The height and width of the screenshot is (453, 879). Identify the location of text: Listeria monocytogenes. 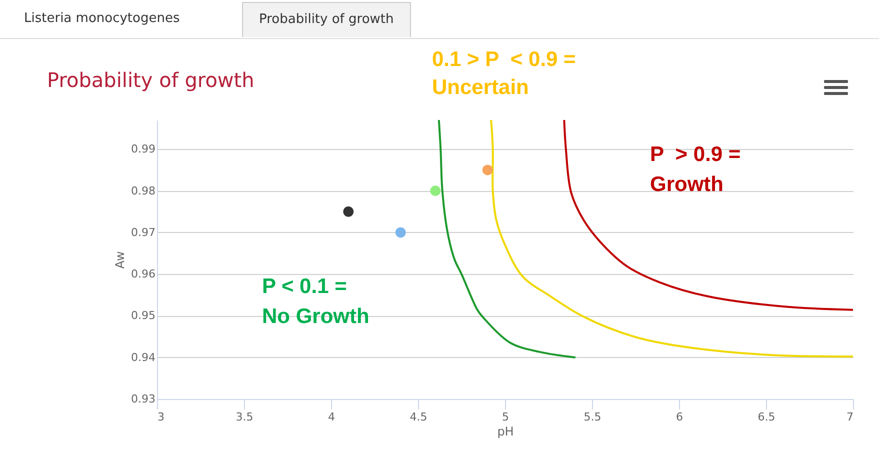
(102, 19).